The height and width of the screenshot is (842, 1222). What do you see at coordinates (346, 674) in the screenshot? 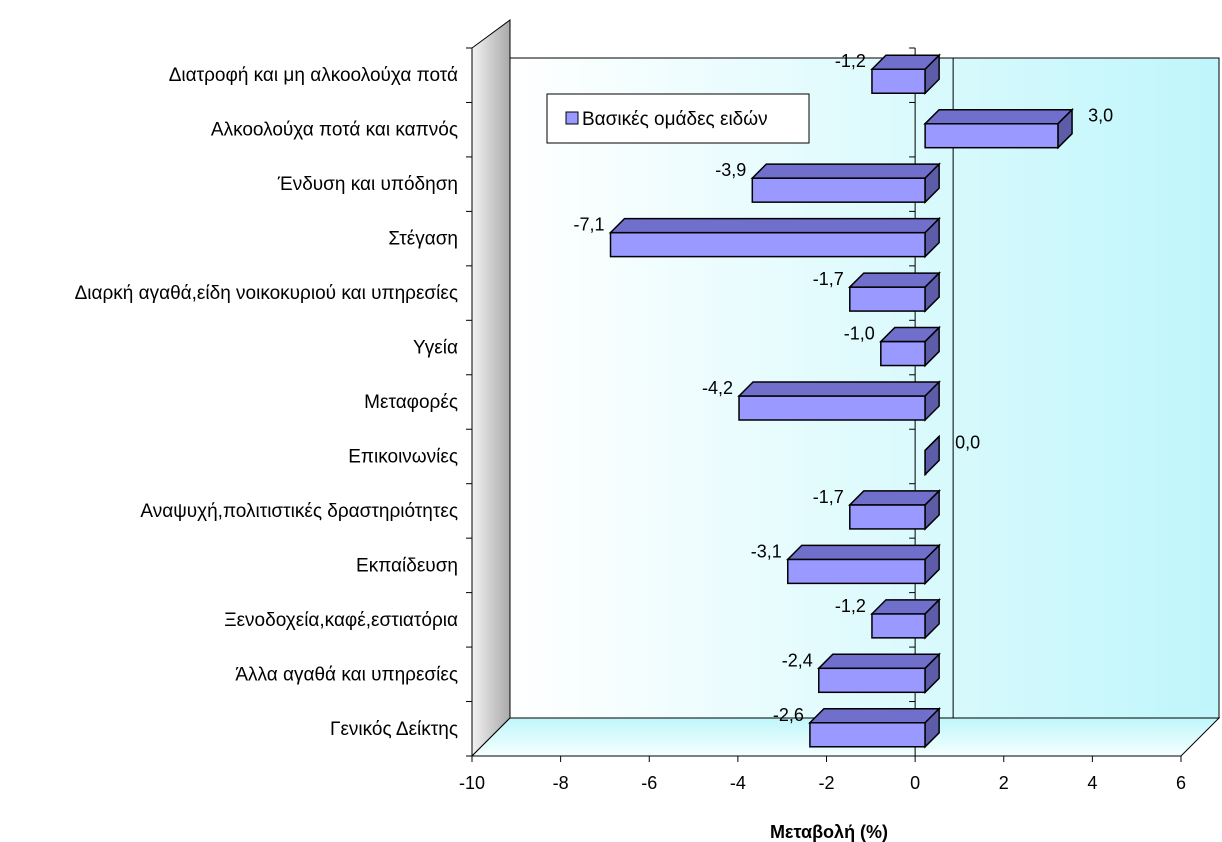
I see `category-label: Άλλα αγαθά και υπηρεσίες` at bounding box center [346, 674].